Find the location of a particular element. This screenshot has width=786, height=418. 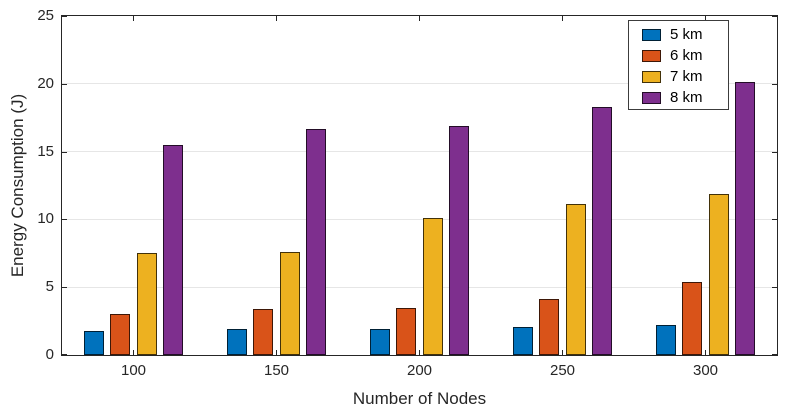

x-tick-label: 300 is located at coordinates (705, 370).